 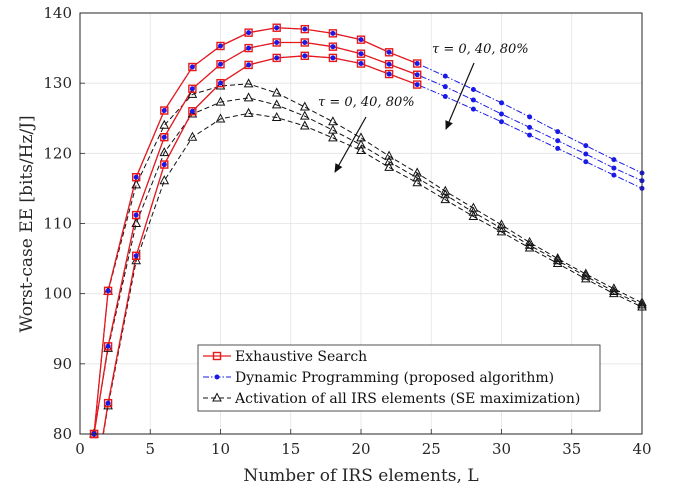 What do you see at coordinates (301, 357) in the screenshot?
I see `legend-label: Exhaustive Search` at bounding box center [301, 357].